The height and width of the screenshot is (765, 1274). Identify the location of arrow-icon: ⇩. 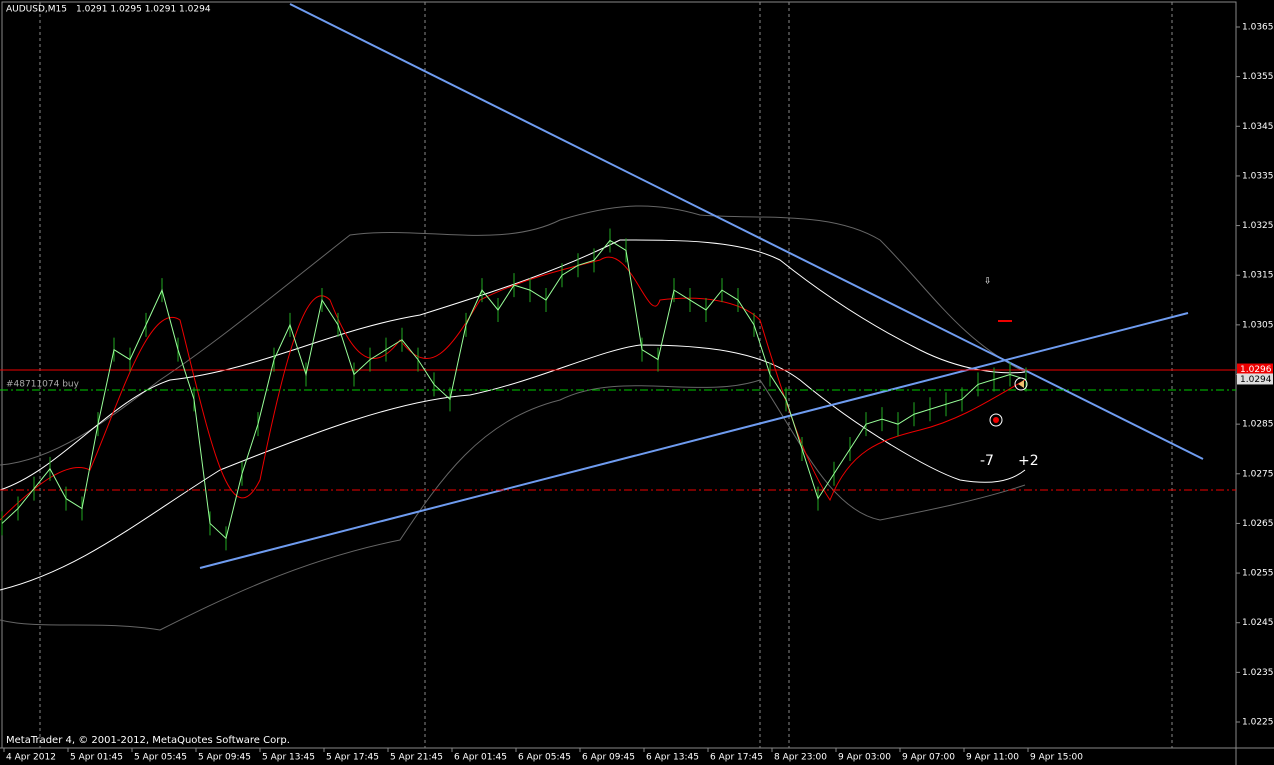
(988, 282).